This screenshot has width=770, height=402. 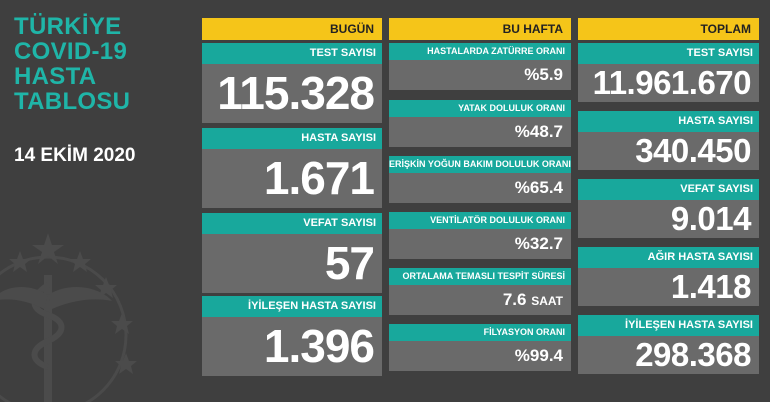 I want to click on title-line: TÜRKİYE, so click(x=68, y=26).